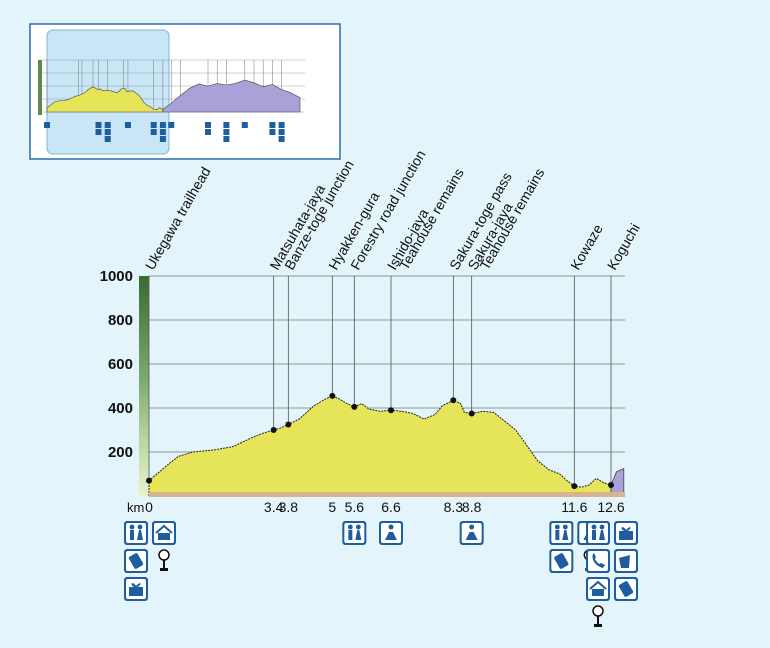  What do you see at coordinates (120, 452) in the screenshot?
I see `y-tick-label: 200` at bounding box center [120, 452].